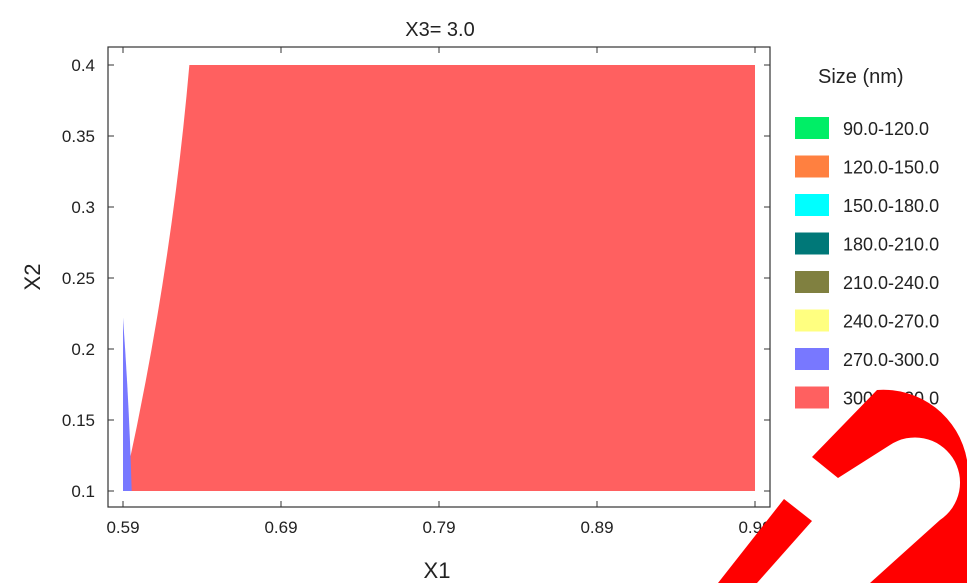 This screenshot has width=967, height=583. What do you see at coordinates (891, 206) in the screenshot?
I see `legend-label: 150.0-180.0` at bounding box center [891, 206].